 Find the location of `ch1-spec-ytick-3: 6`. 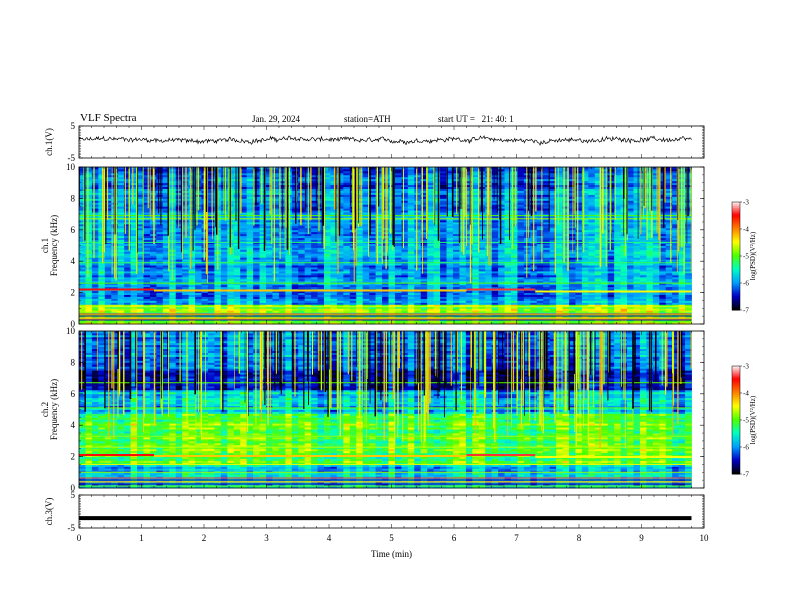

ch1-spec-ytick-3: 6 is located at coordinates (73, 230).